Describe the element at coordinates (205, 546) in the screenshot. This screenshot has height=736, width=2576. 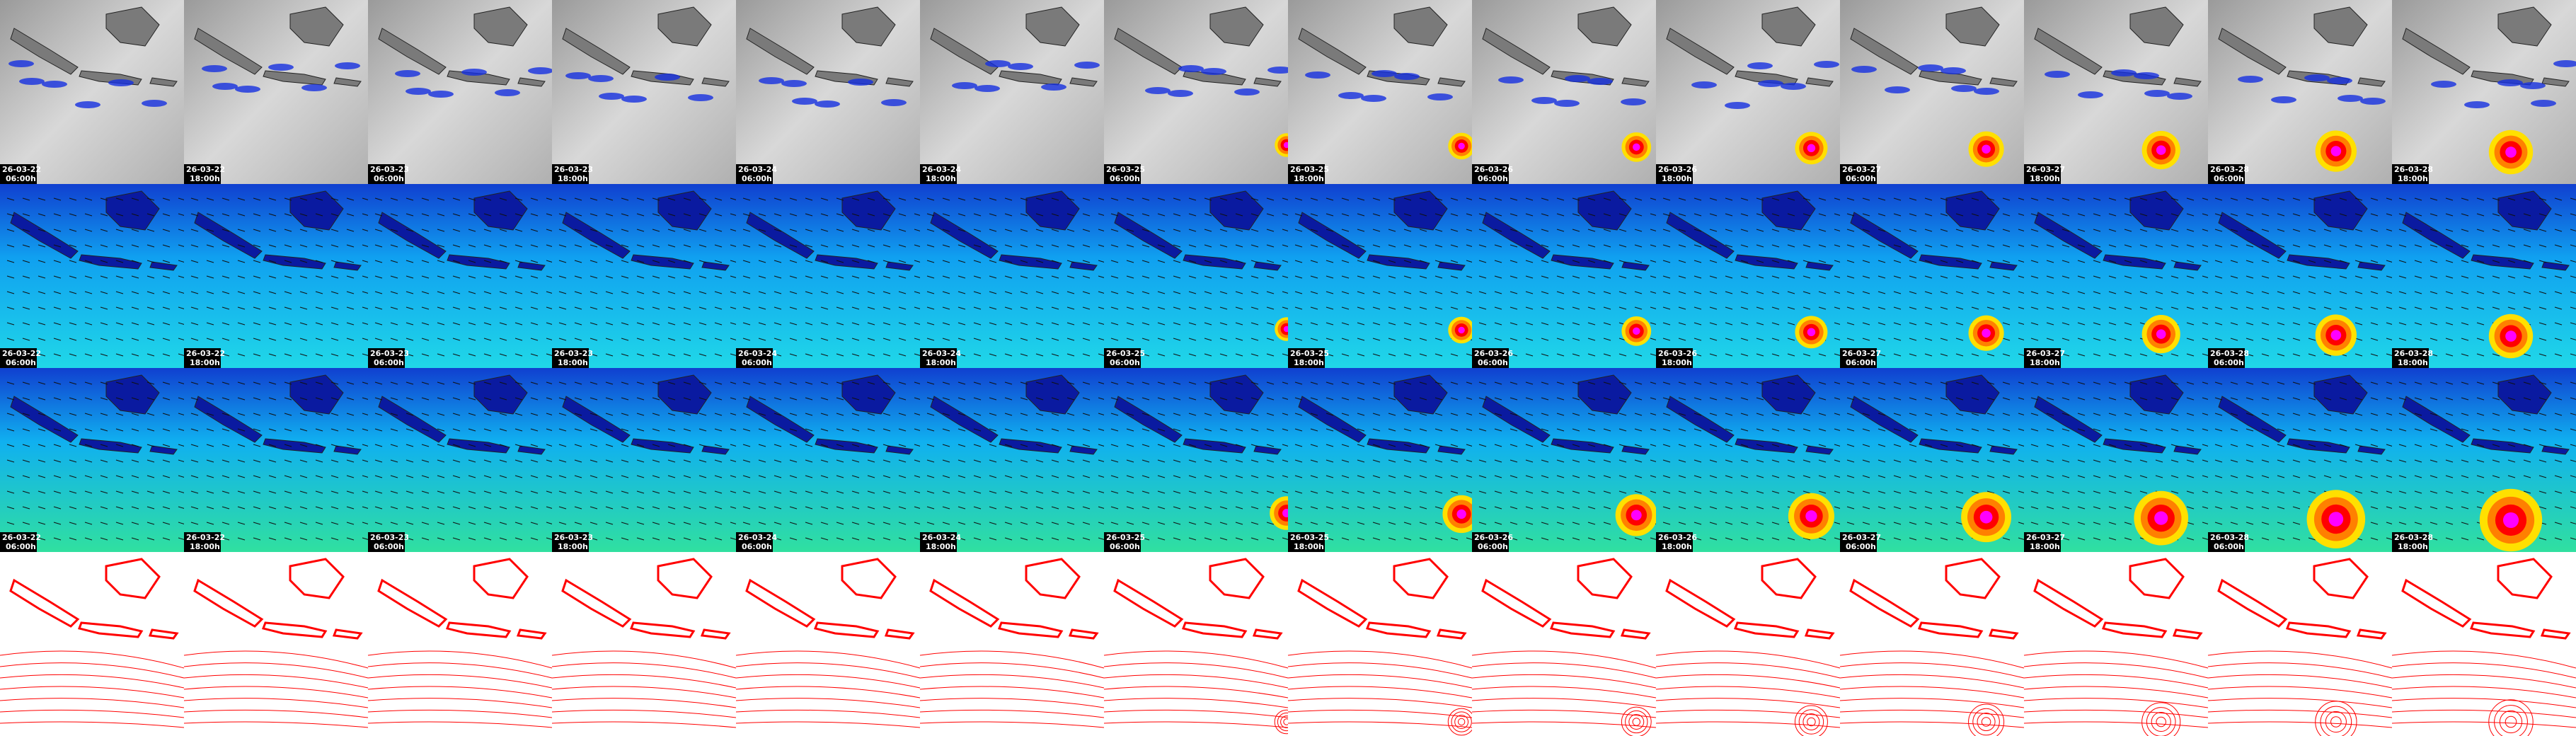
I see `time-label: 18:00h` at that location.